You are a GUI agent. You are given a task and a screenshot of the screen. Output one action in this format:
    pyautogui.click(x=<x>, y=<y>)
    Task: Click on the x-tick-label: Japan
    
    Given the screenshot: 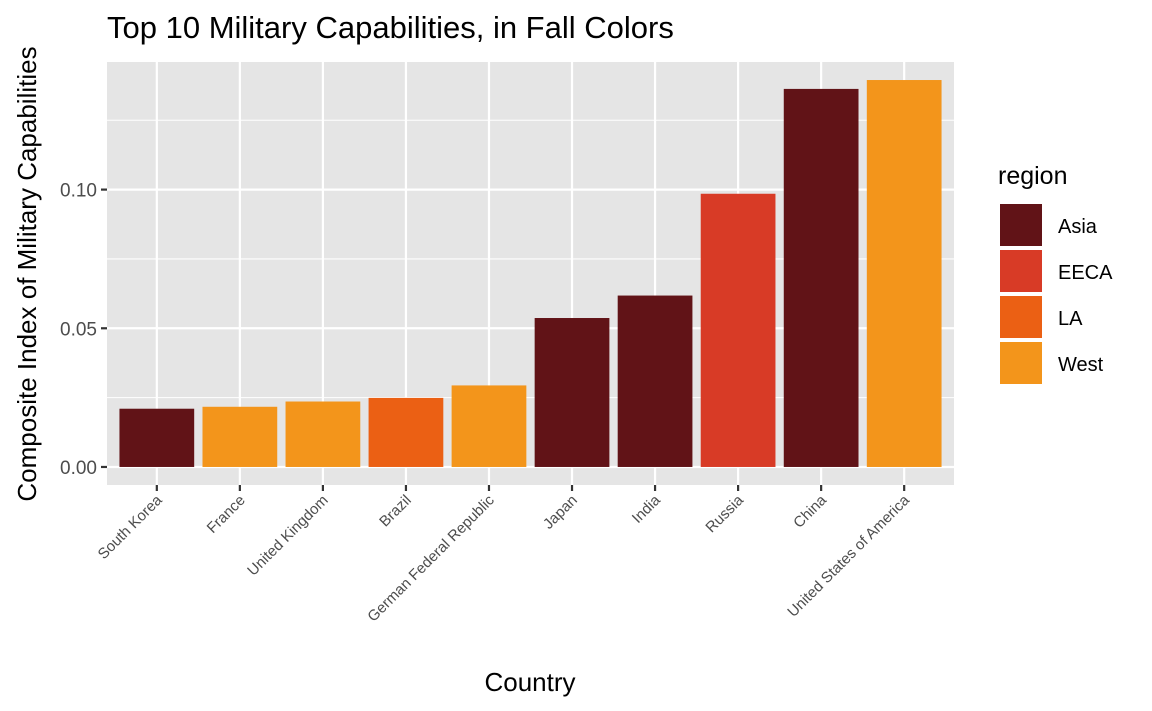 What is the action you would take?
    pyautogui.click(x=560, y=512)
    